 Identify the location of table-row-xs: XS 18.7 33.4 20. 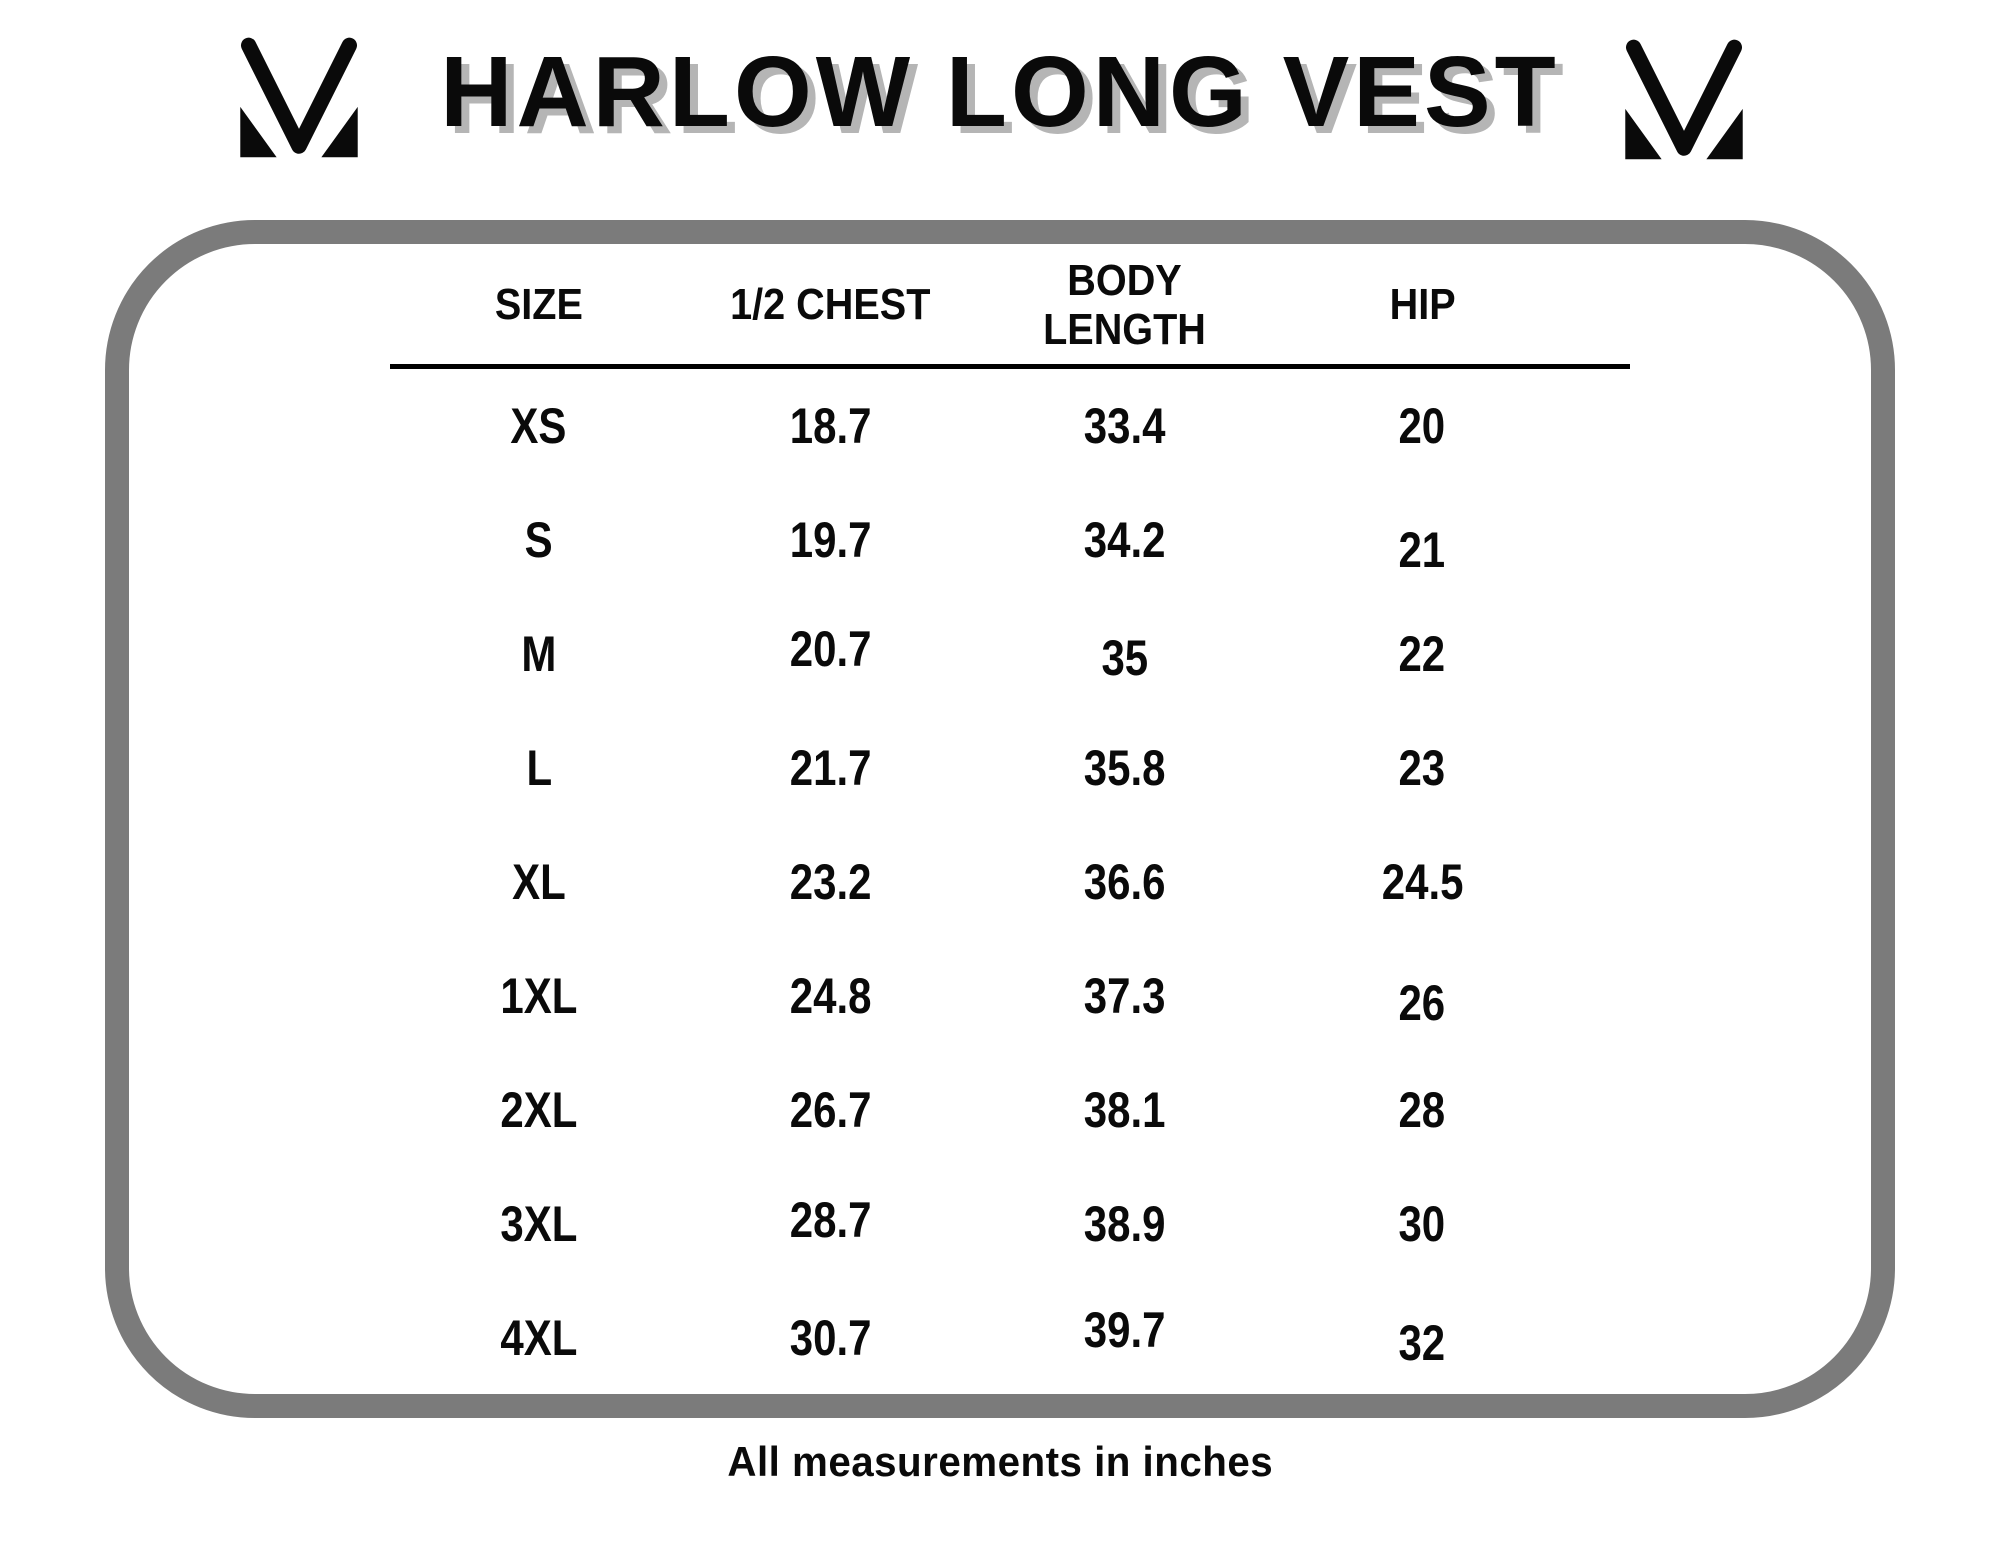
(1010, 426).